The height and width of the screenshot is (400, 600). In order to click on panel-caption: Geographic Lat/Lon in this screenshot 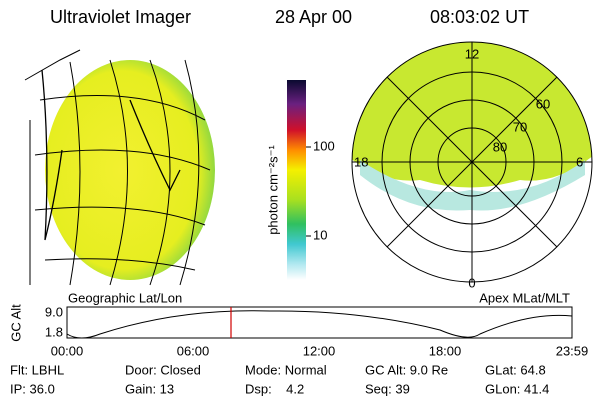, I will do `click(125, 297)`.